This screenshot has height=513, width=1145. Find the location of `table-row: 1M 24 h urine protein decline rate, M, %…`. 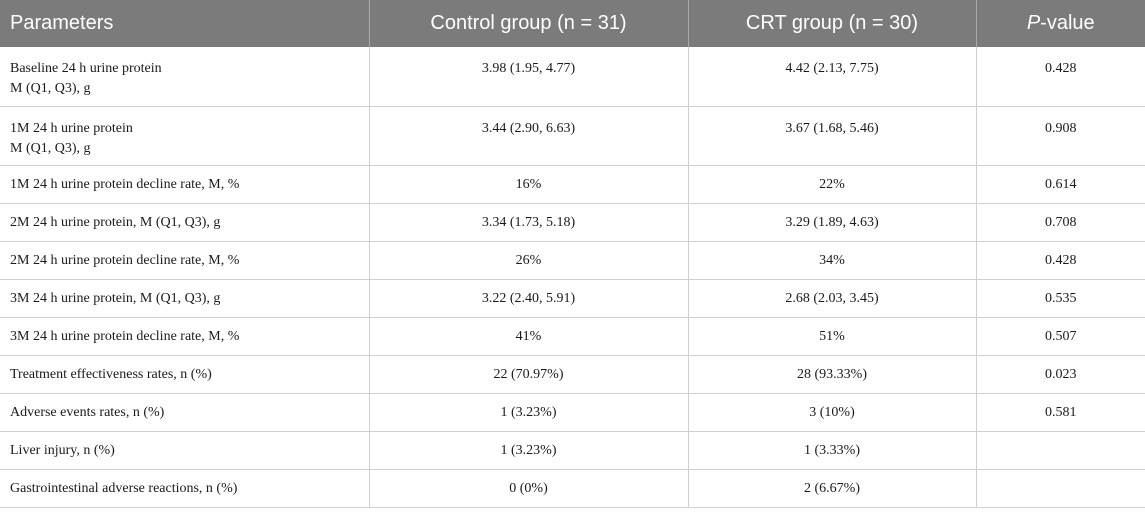

table-row: 1M 24 h urine protein decline rate, M, %… is located at coordinates (572, 184).